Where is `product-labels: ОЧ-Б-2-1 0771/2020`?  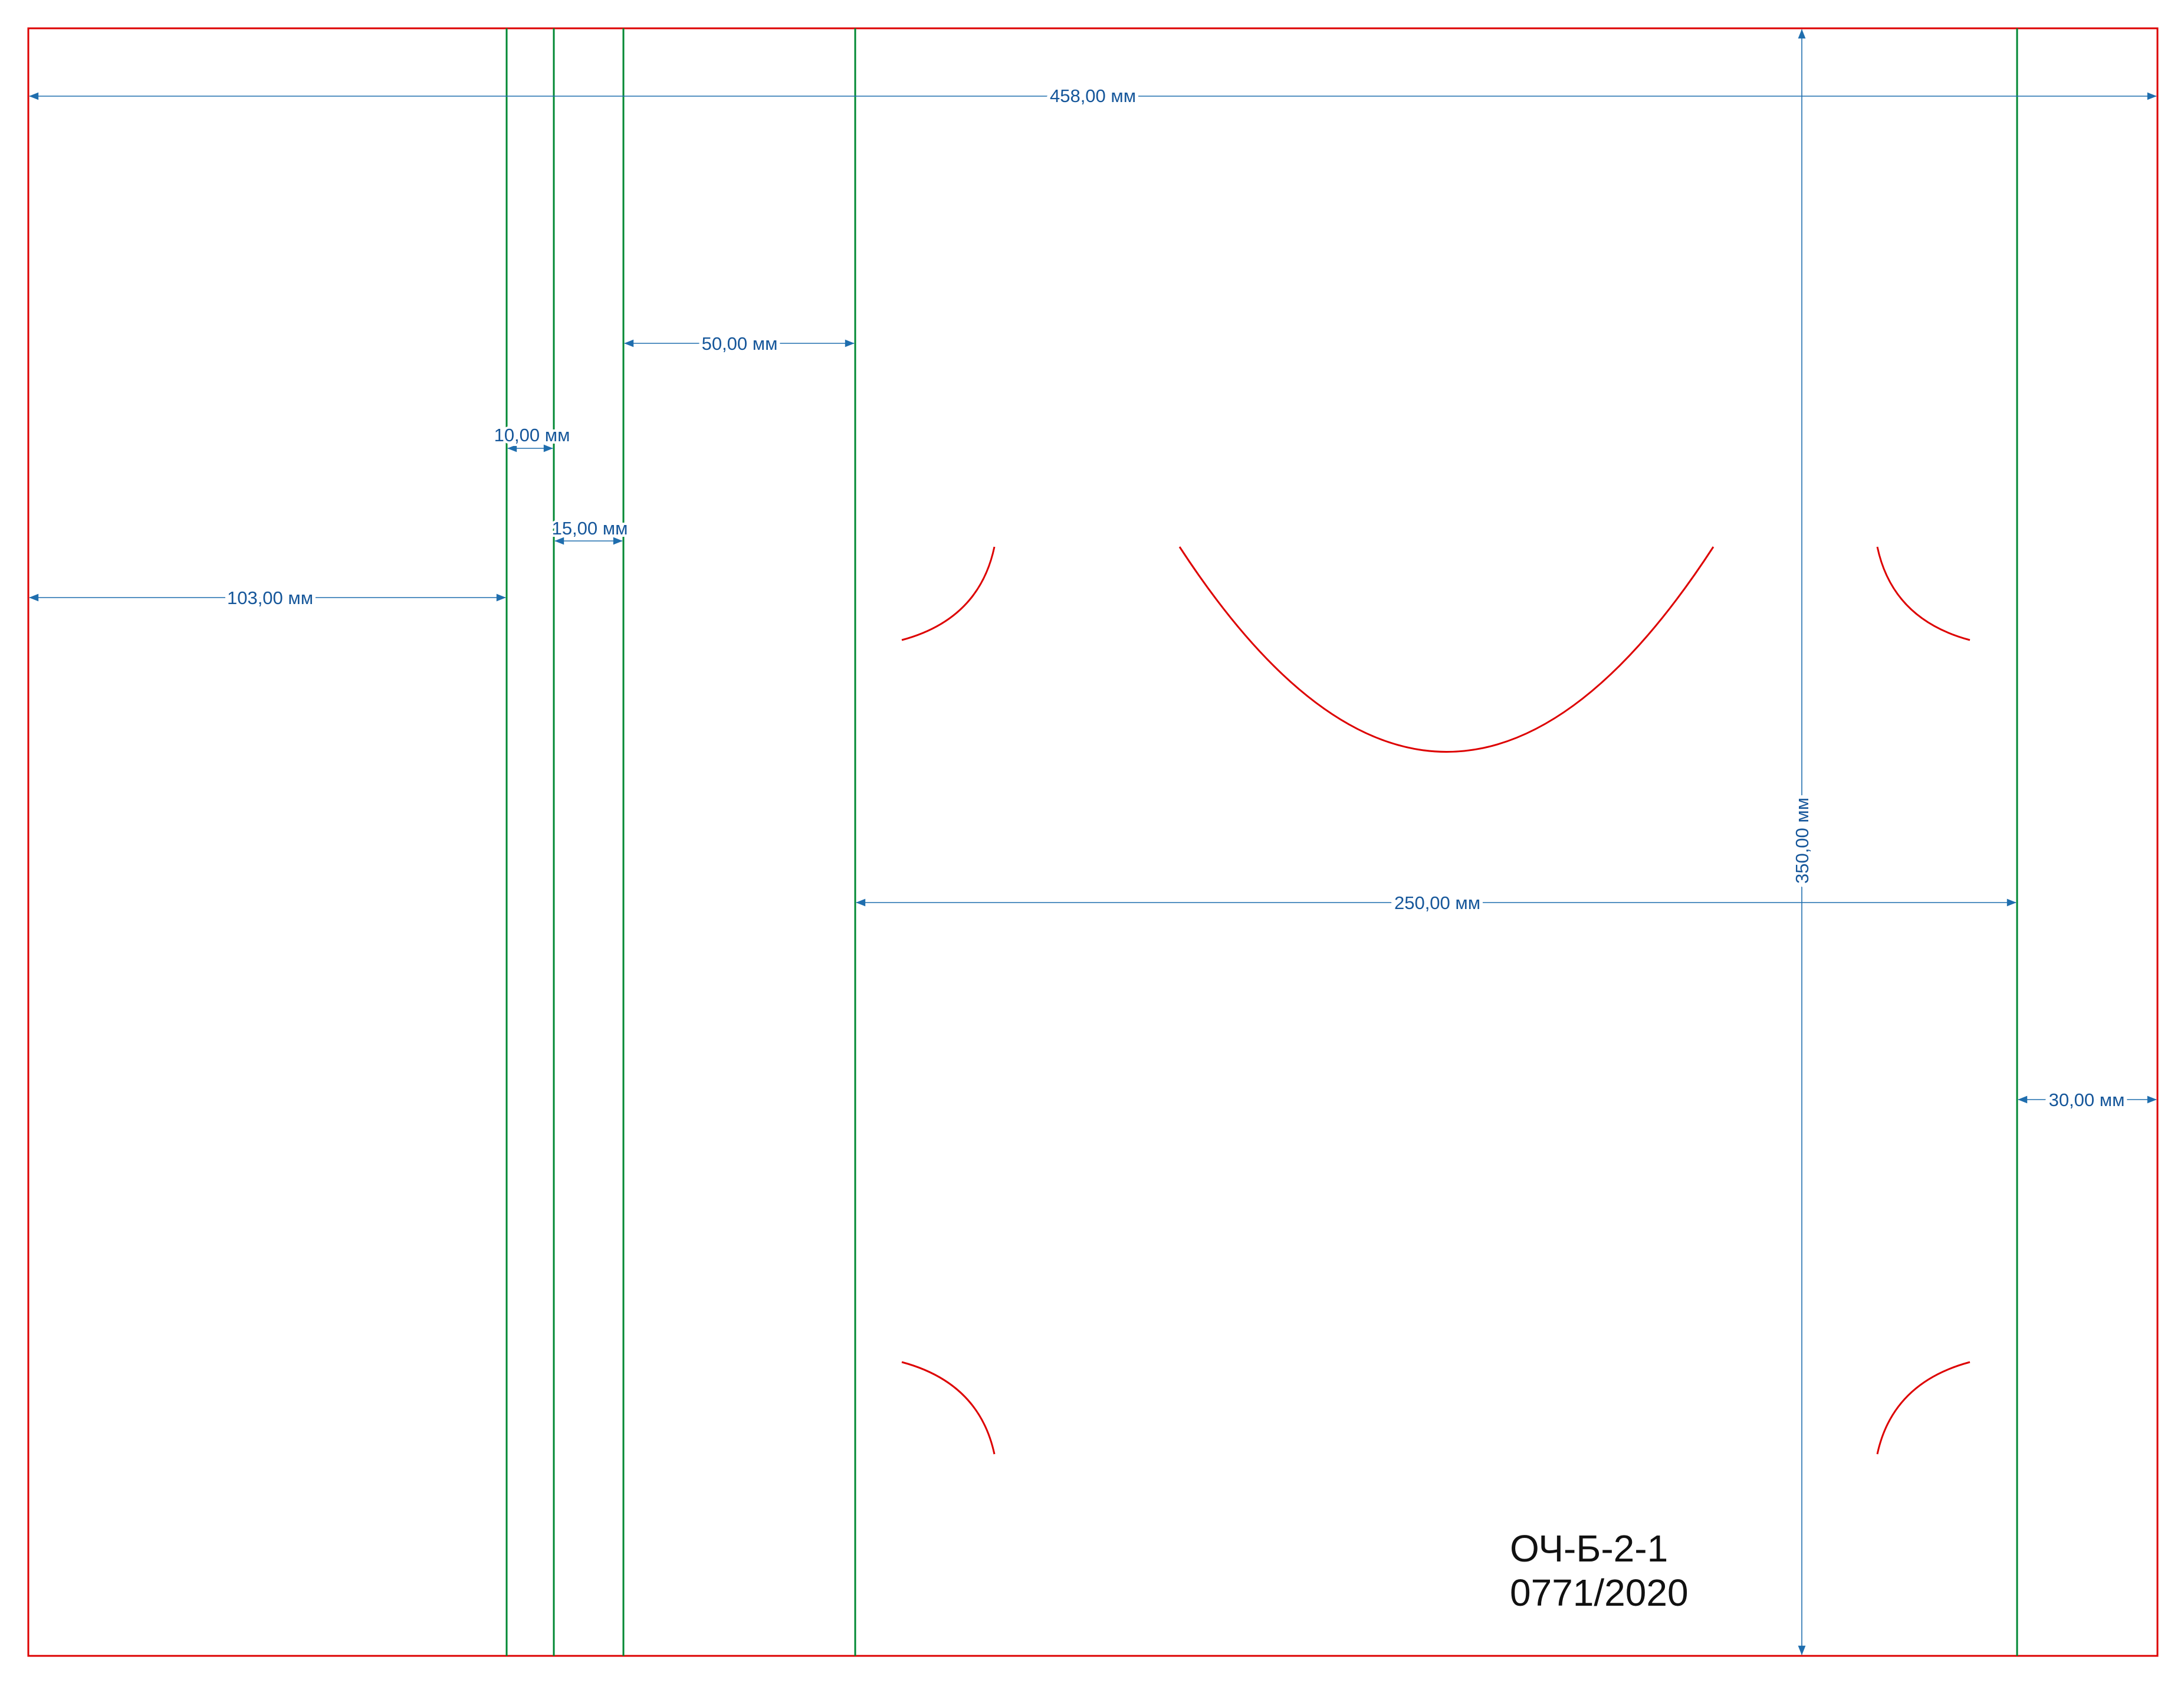 product-labels: ОЧ-Б-2-1 0771/2020 is located at coordinates (1599, 1570).